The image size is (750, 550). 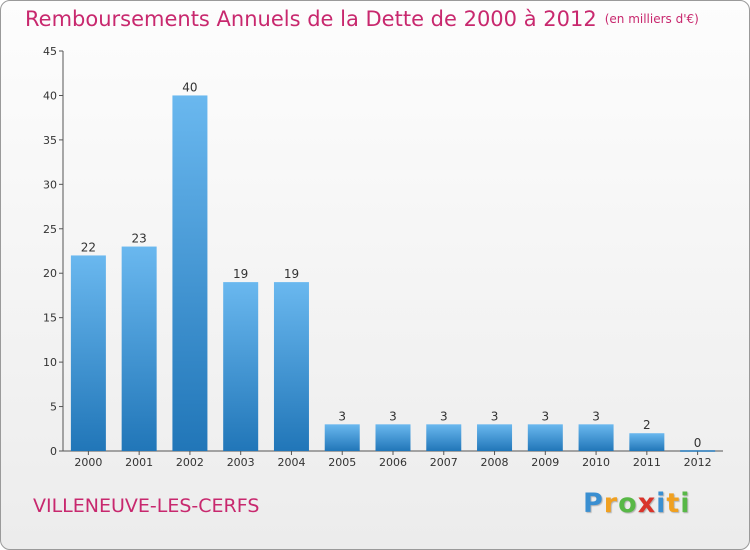 What do you see at coordinates (50, 140) in the screenshot?
I see `y-tick-label: 35` at bounding box center [50, 140].